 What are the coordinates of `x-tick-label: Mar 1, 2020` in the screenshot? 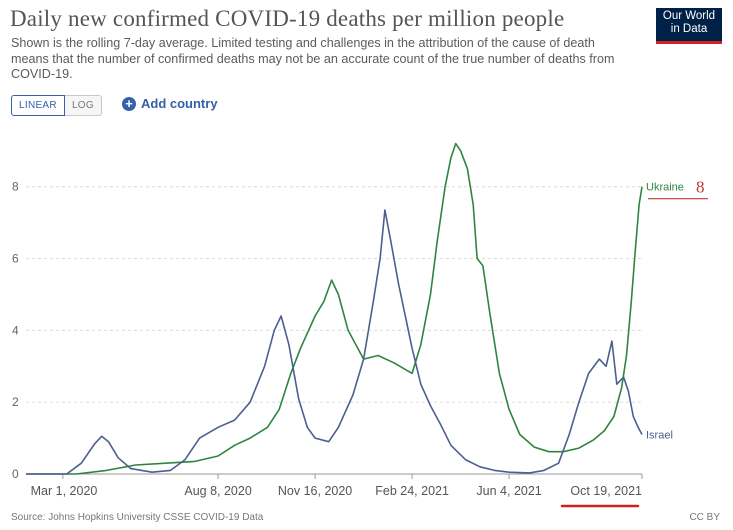 It's located at (64, 491).